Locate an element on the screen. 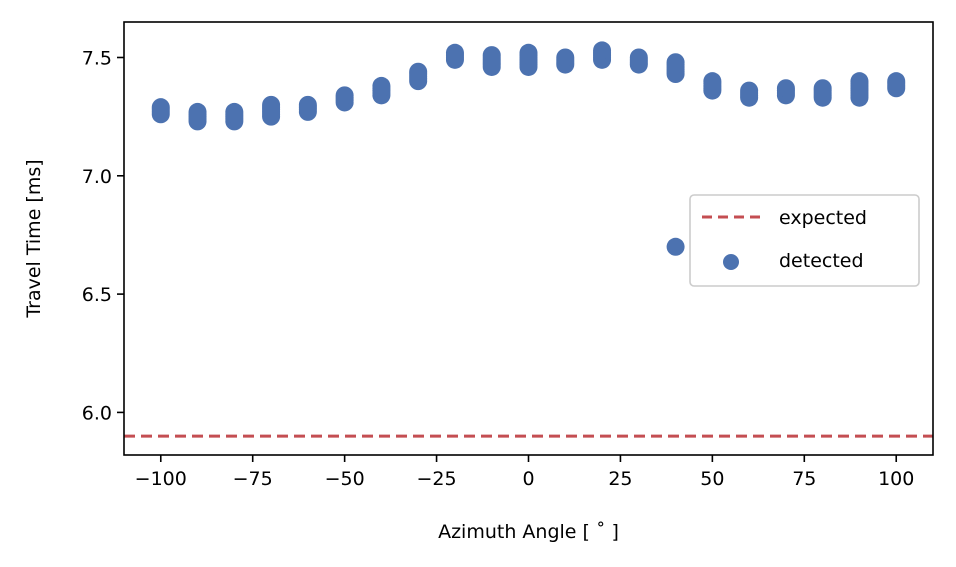  y-tick-label: 6.5 is located at coordinates (97, 295).